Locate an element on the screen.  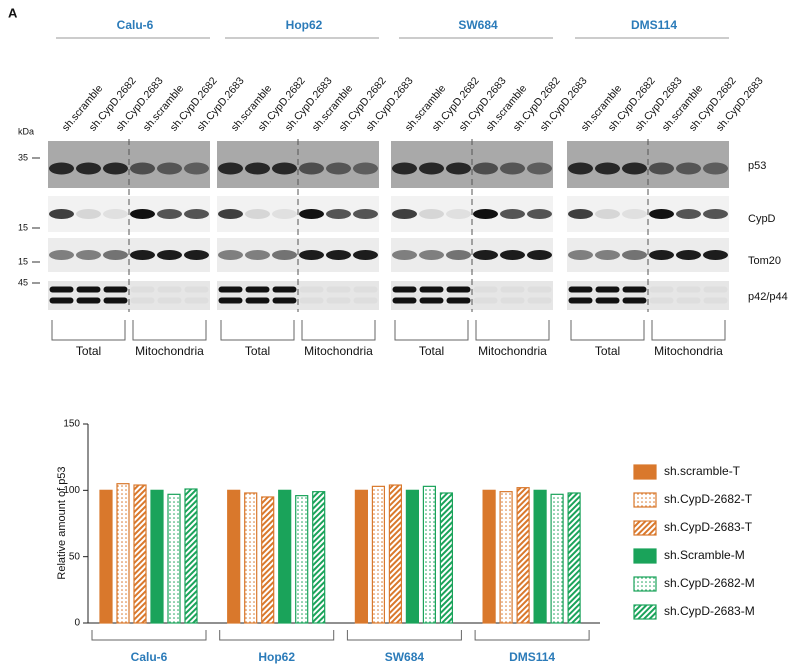
kda-marker: 45 is located at coordinates (23, 282).